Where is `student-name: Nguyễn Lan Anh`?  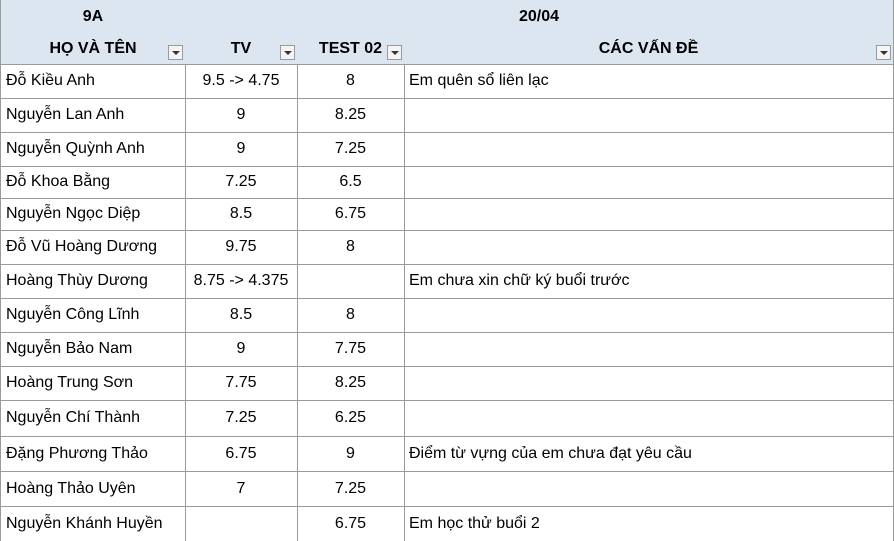 student-name: Nguyễn Lan Anh is located at coordinates (93, 115).